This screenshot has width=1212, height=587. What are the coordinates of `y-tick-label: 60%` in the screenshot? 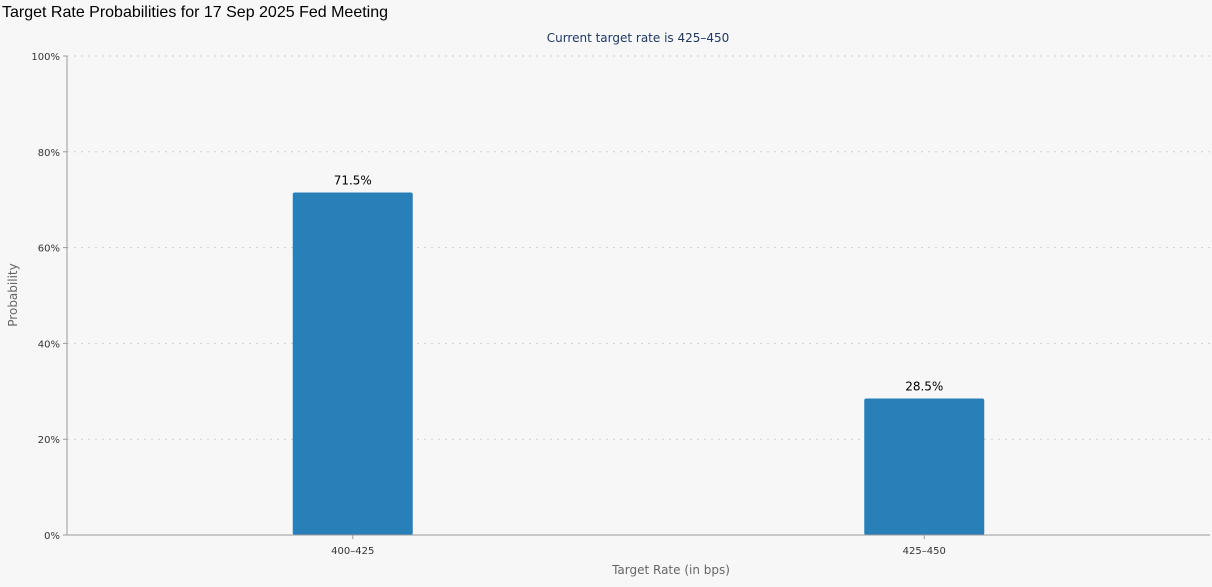 It's located at (49, 249).